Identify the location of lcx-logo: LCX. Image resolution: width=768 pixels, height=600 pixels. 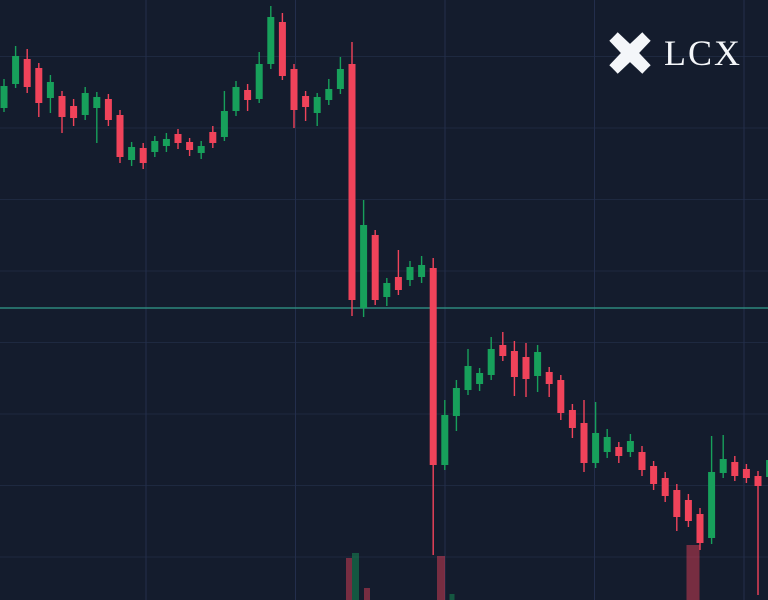
(674, 53).